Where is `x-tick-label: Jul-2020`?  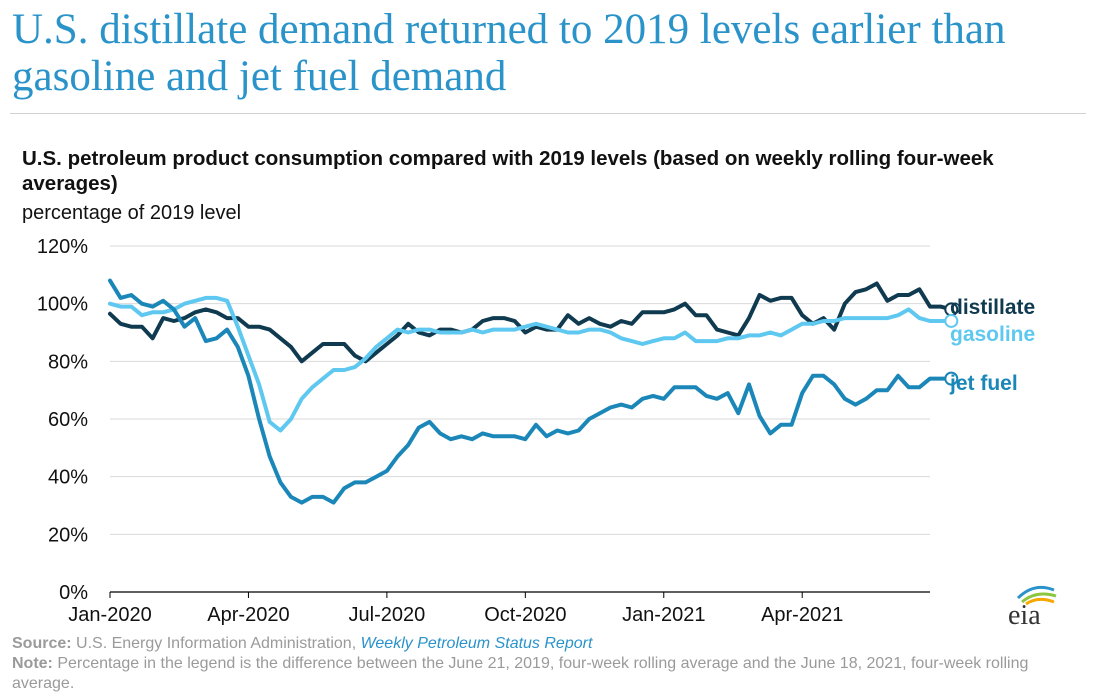
x-tick-label: Jul-2020 is located at coordinates (387, 615).